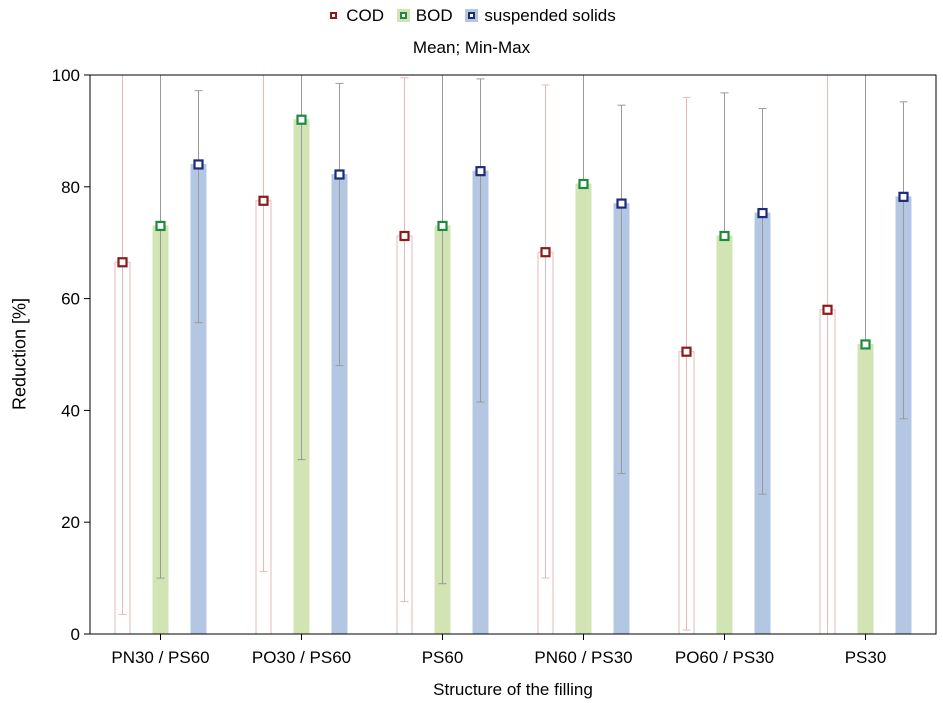  What do you see at coordinates (434, 15) in the screenshot?
I see `legend-label-bod: BOD` at bounding box center [434, 15].